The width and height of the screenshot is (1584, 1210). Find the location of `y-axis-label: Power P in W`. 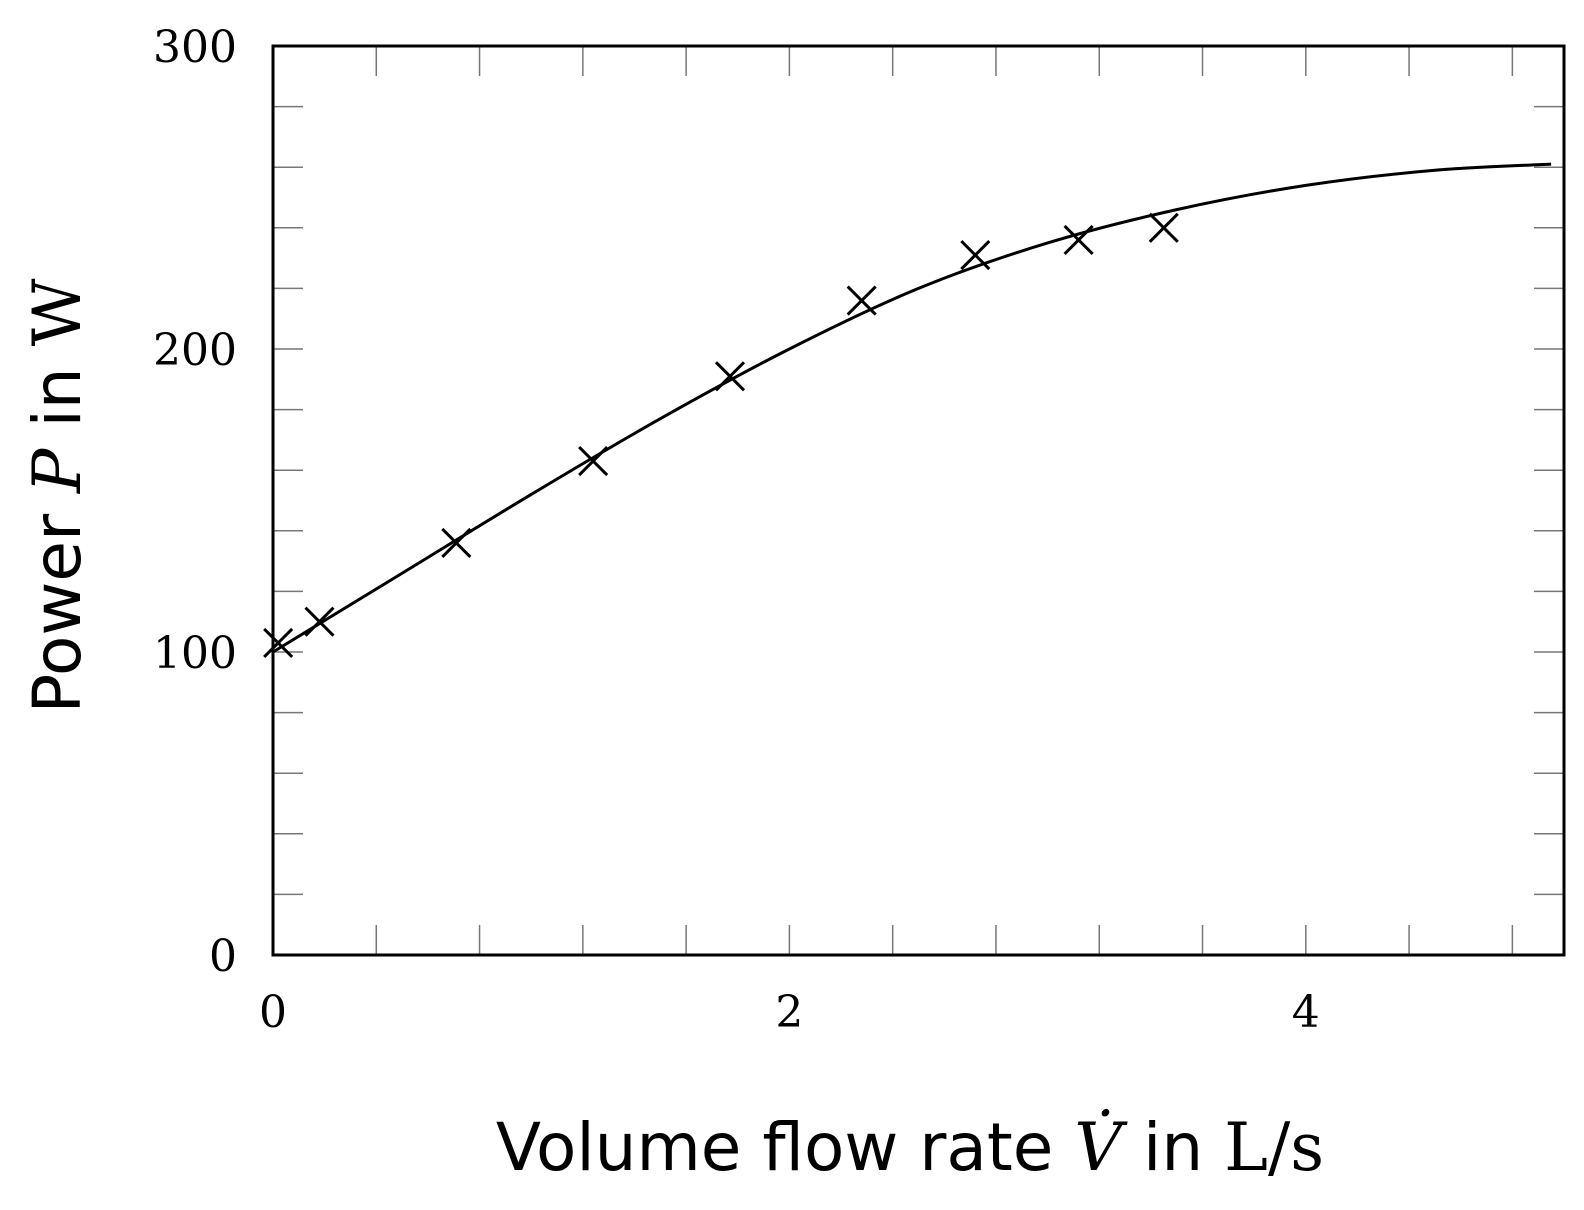

y-axis-label: Power P in W is located at coordinates (57, 495).